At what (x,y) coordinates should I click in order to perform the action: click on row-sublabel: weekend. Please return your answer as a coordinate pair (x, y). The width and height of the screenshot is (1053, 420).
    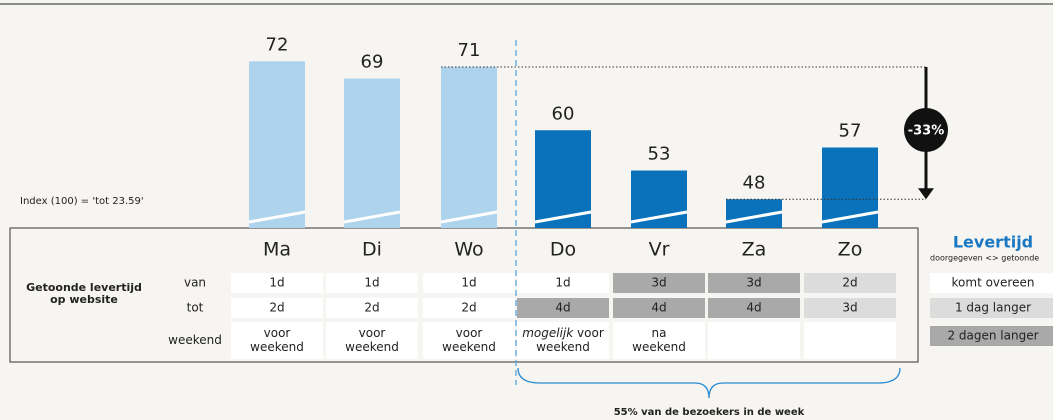
    Looking at the image, I should click on (195, 340).